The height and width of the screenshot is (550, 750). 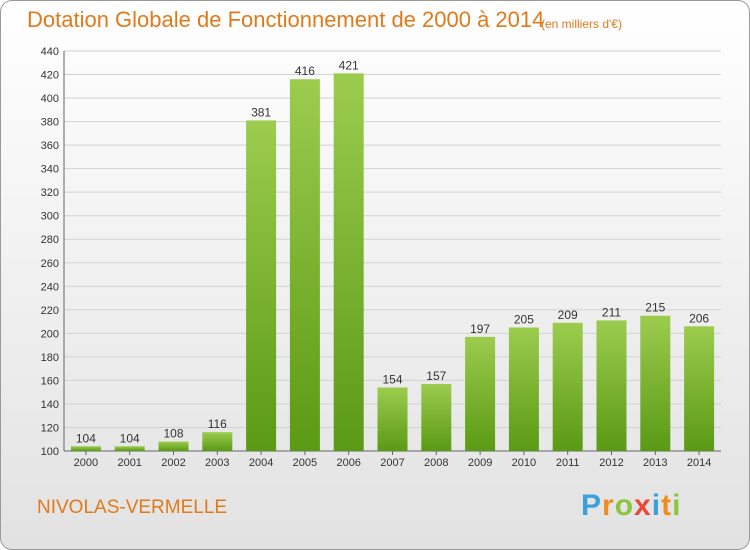 I want to click on bar-2007, so click(x=392, y=419).